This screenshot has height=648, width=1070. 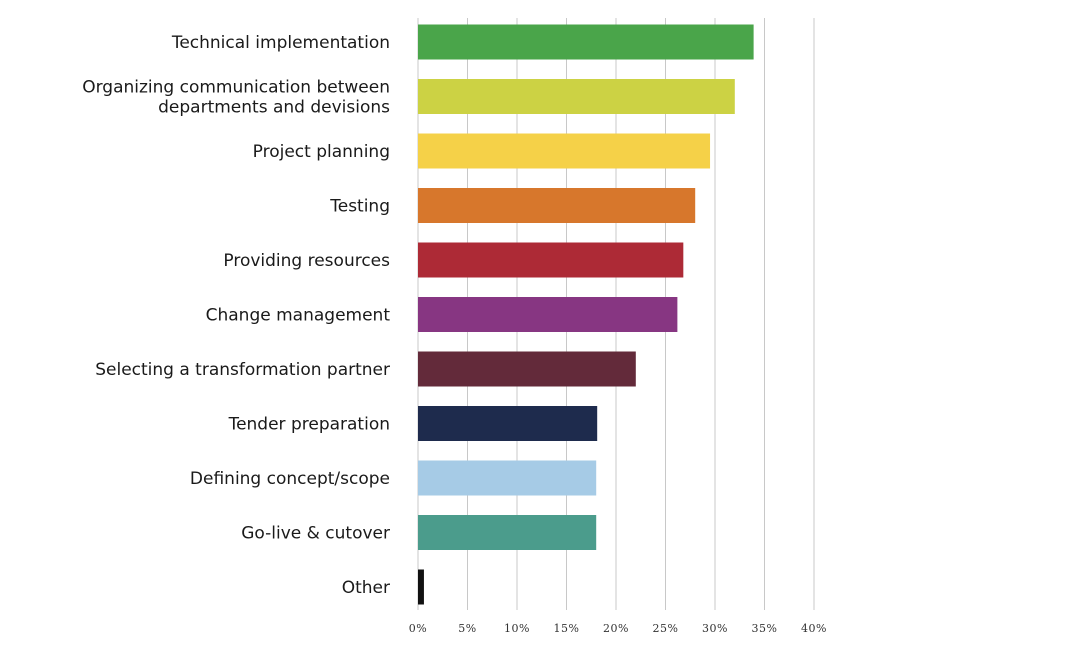 I want to click on x-tick-label: 35%, so click(x=765, y=628).